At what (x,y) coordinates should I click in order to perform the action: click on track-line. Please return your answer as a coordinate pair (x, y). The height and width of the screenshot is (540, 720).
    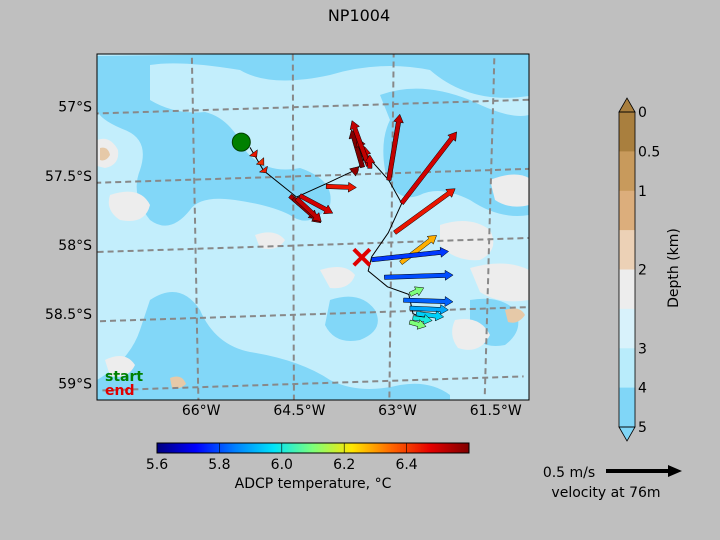
    Looking at the image, I should click on (336, 237).